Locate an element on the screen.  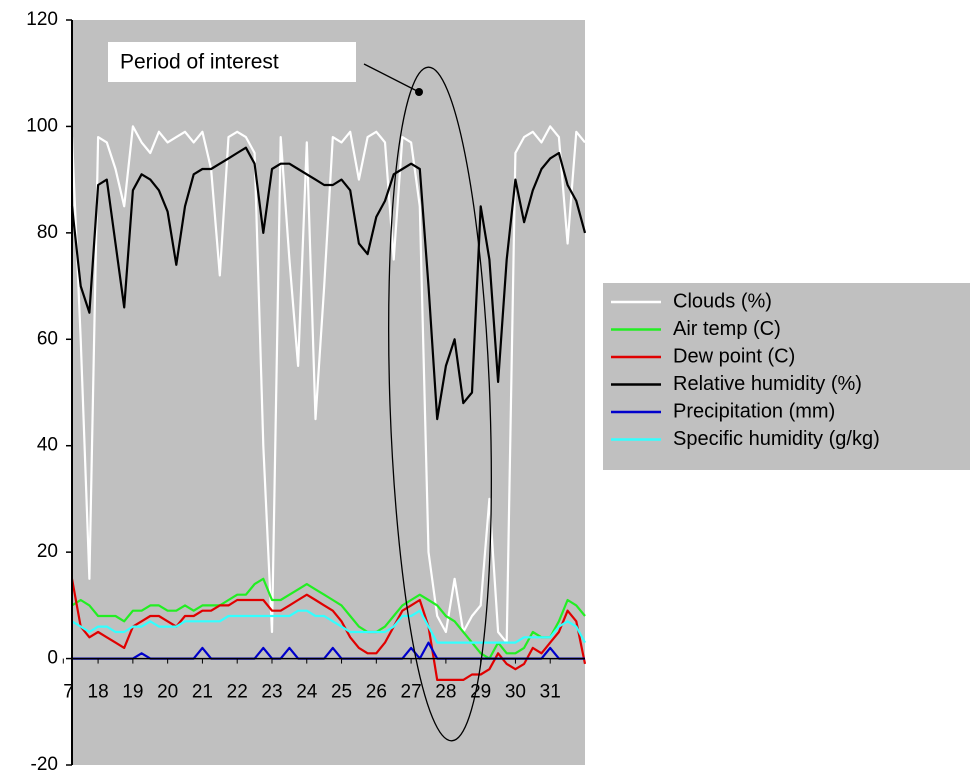
y-tick-label: 0 is located at coordinates (52, 658).